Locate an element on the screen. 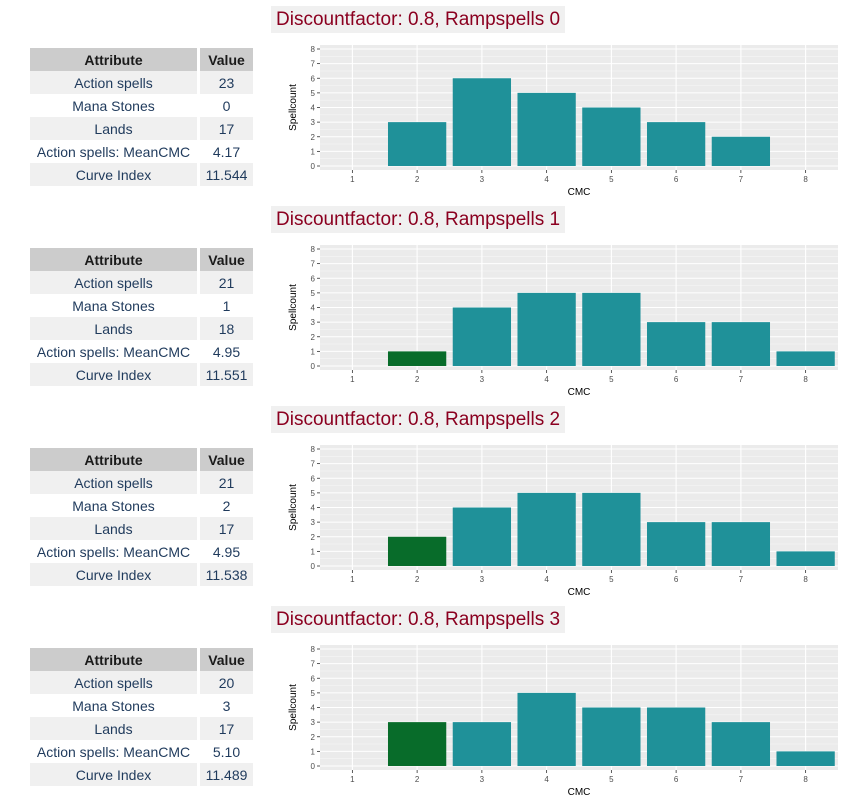 The width and height of the screenshot is (850, 800). table-row: Mana Stones 3 is located at coordinates (141, 705).